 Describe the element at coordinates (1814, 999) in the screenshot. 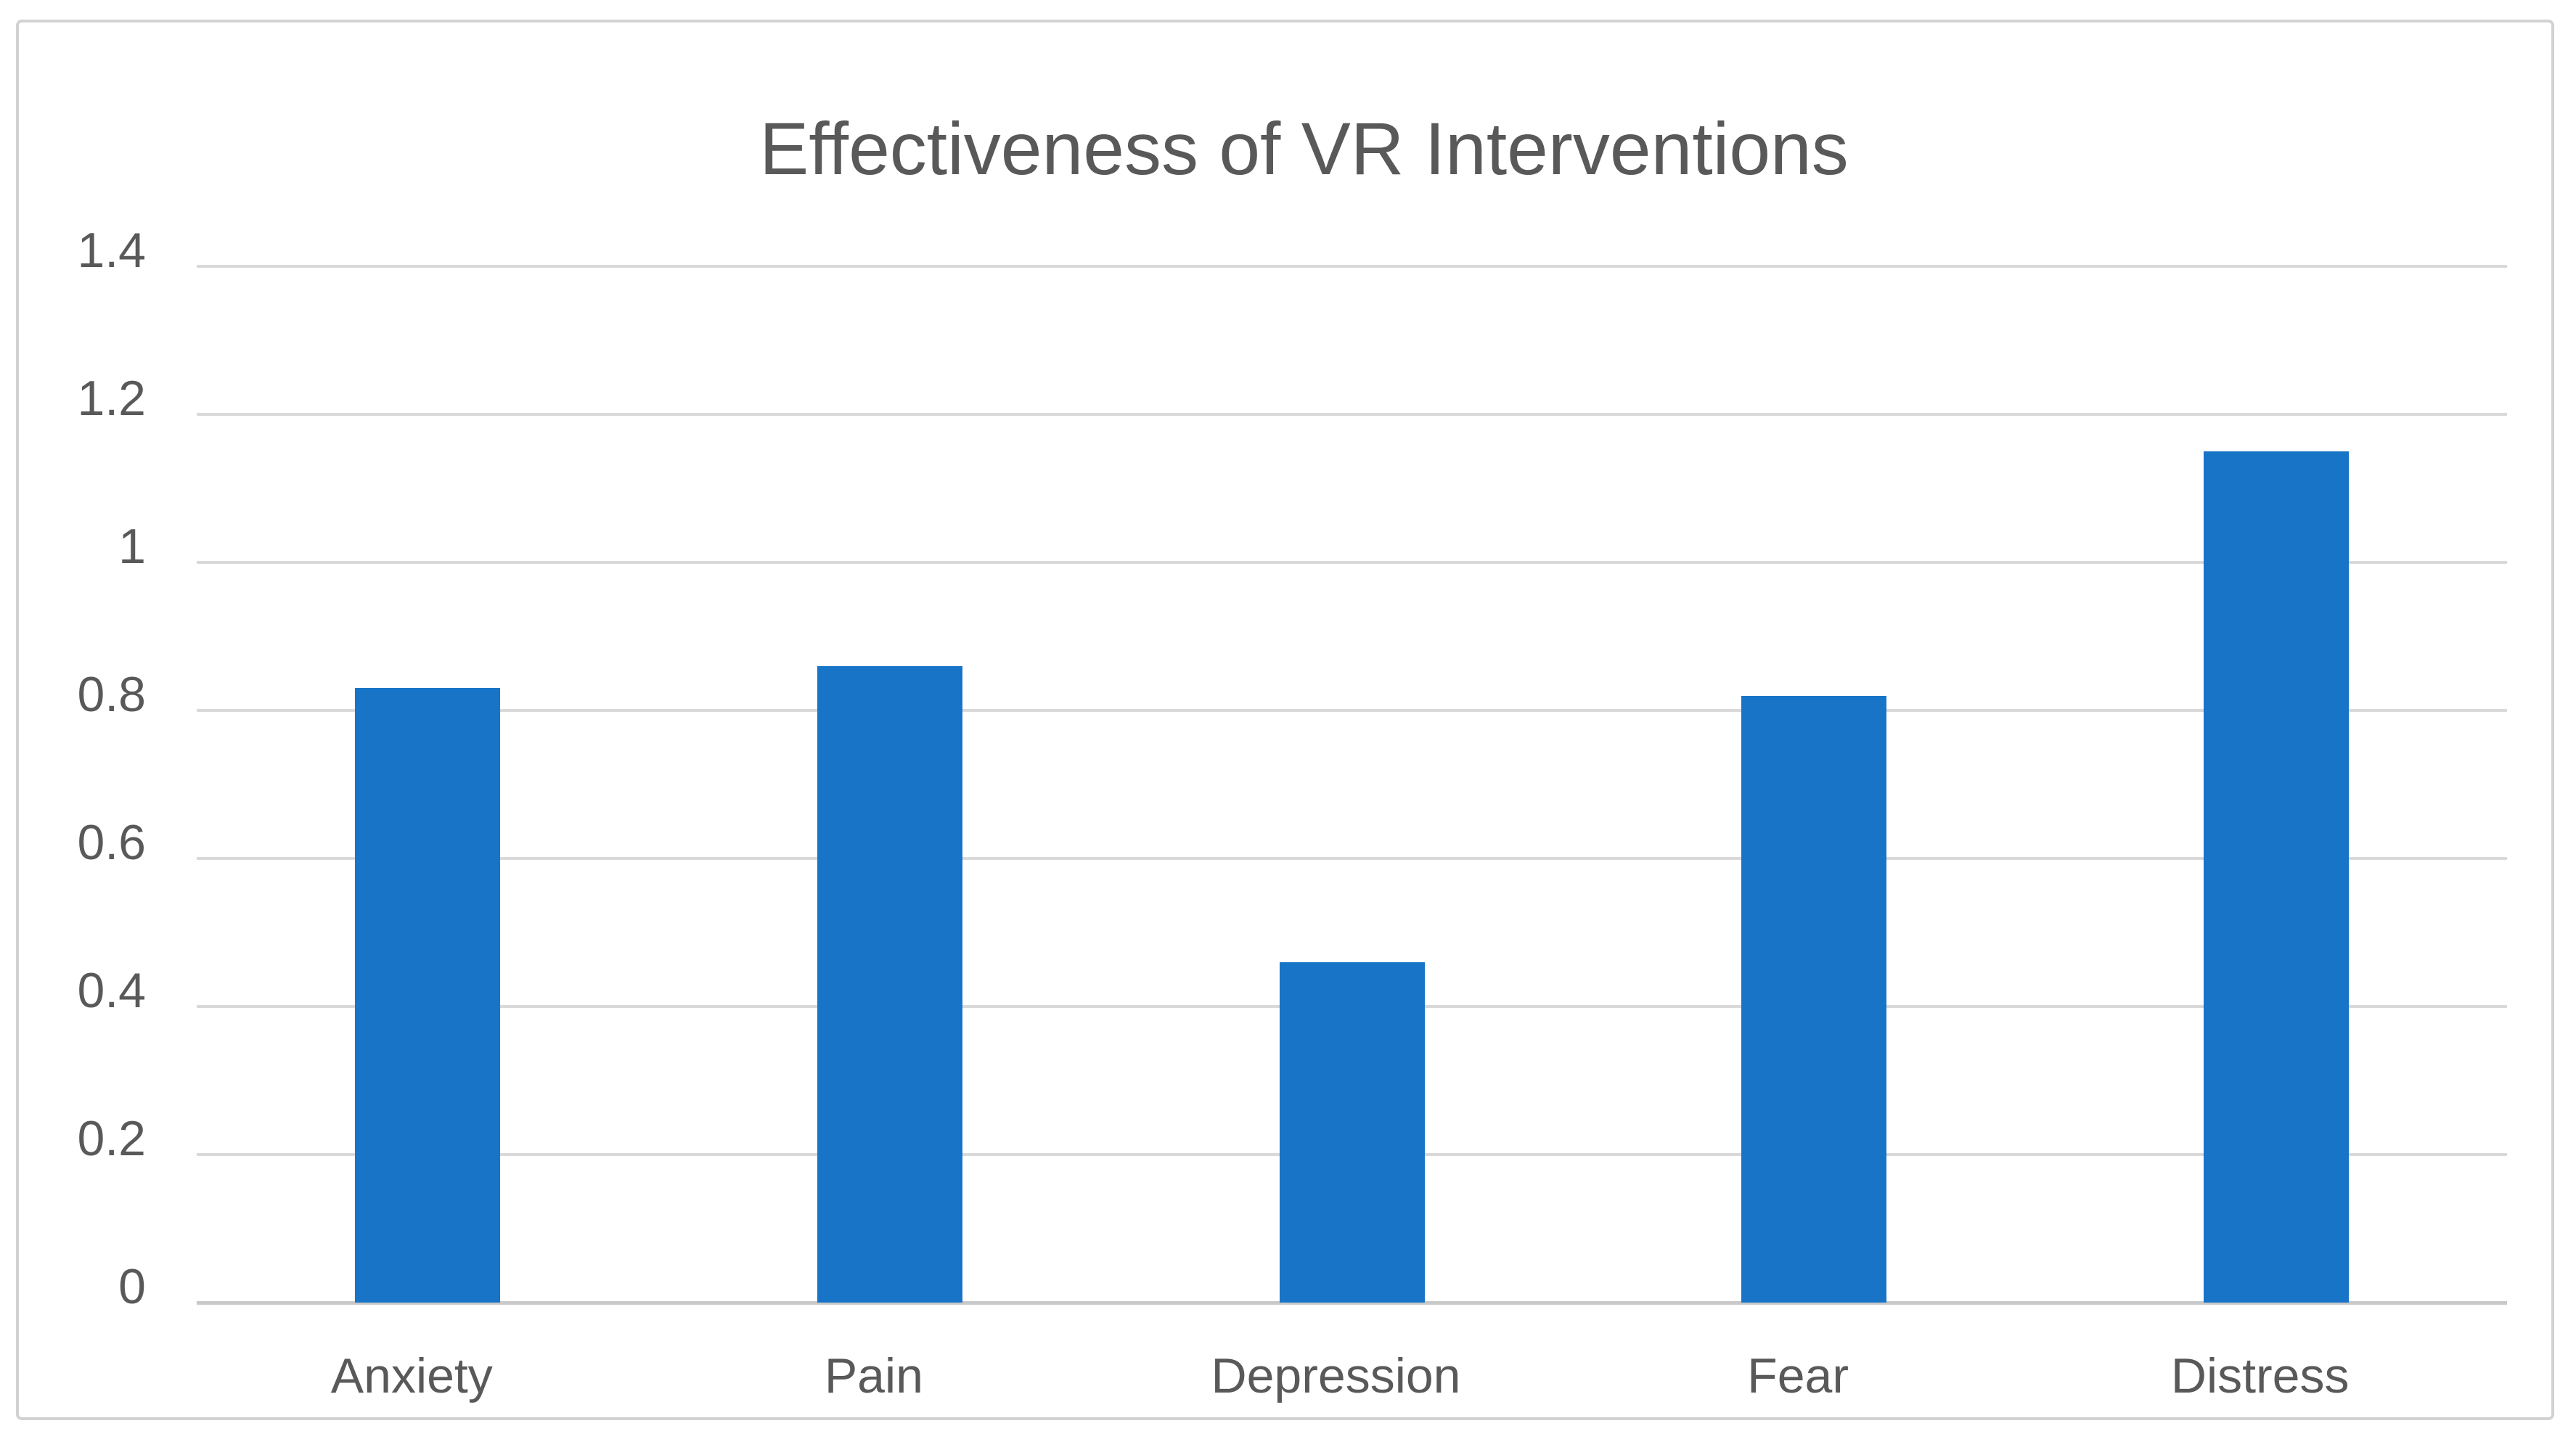

I see `bar-fear` at that location.